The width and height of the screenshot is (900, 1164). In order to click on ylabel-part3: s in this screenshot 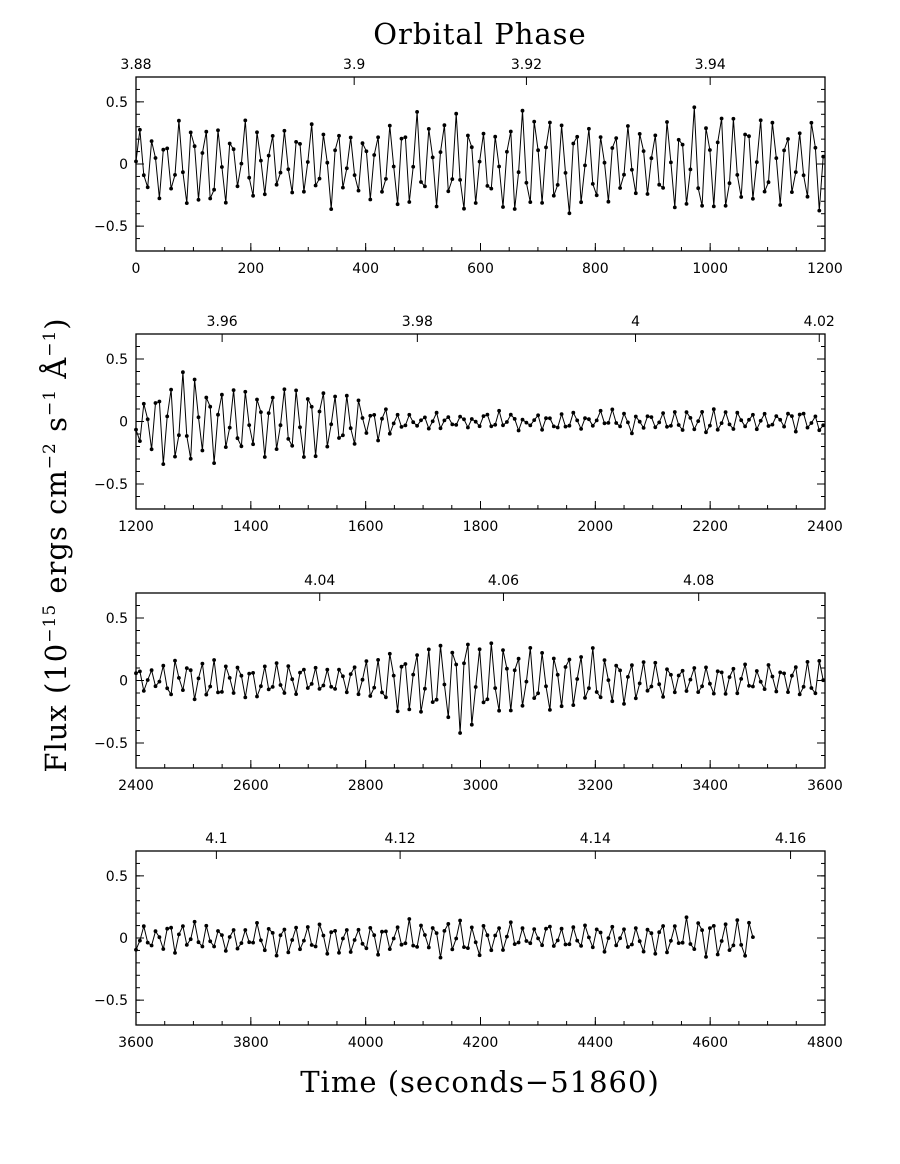, I will do `click(56, 429)`.